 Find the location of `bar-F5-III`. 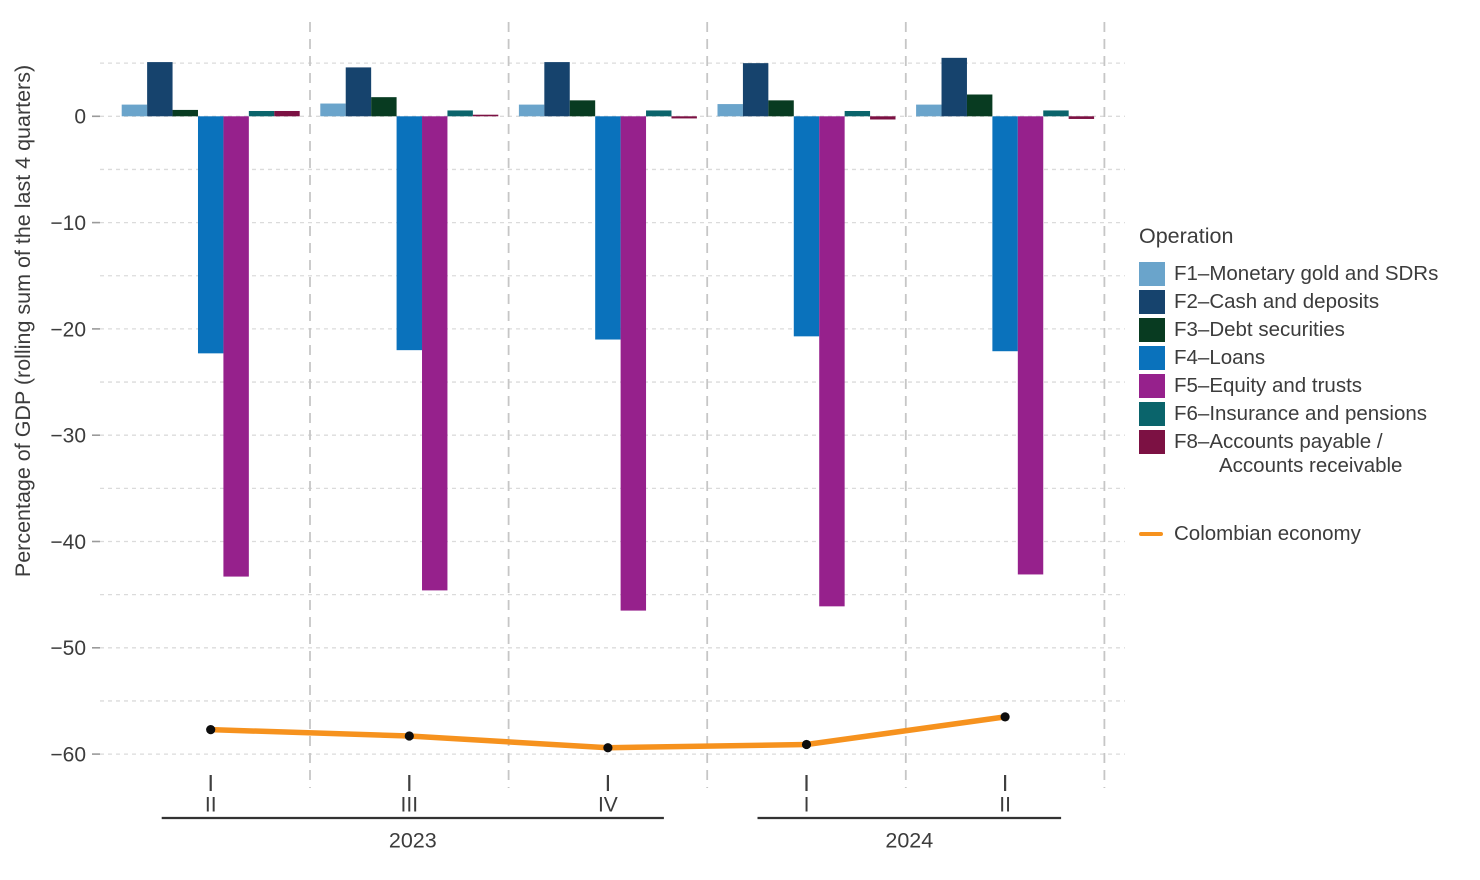

bar-F5-III is located at coordinates (435, 353).